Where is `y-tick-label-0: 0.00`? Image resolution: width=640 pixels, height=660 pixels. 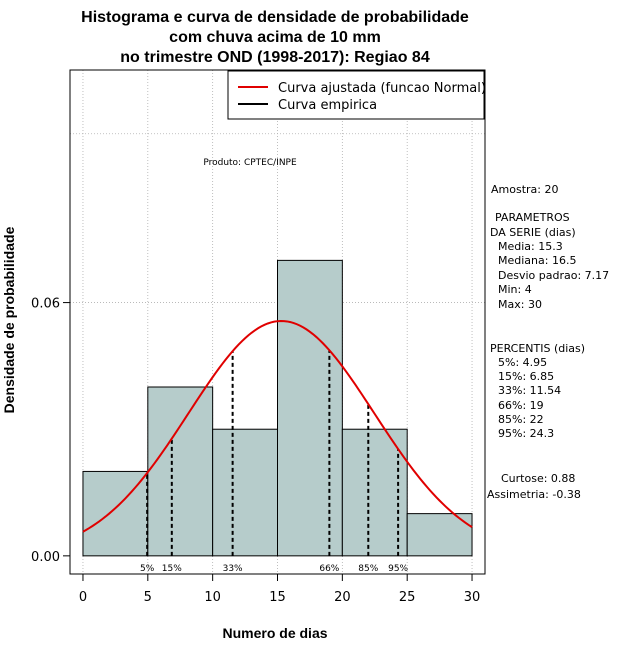 y-tick-label-0: 0.00 is located at coordinates (45, 557).